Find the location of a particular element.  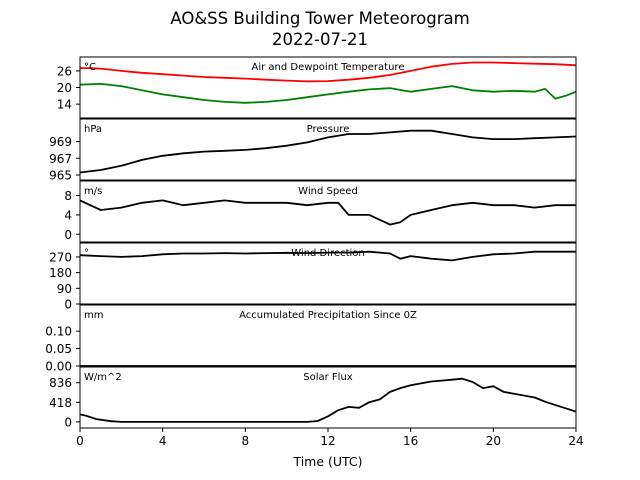

xtick-label: 0 is located at coordinates (80, 441).